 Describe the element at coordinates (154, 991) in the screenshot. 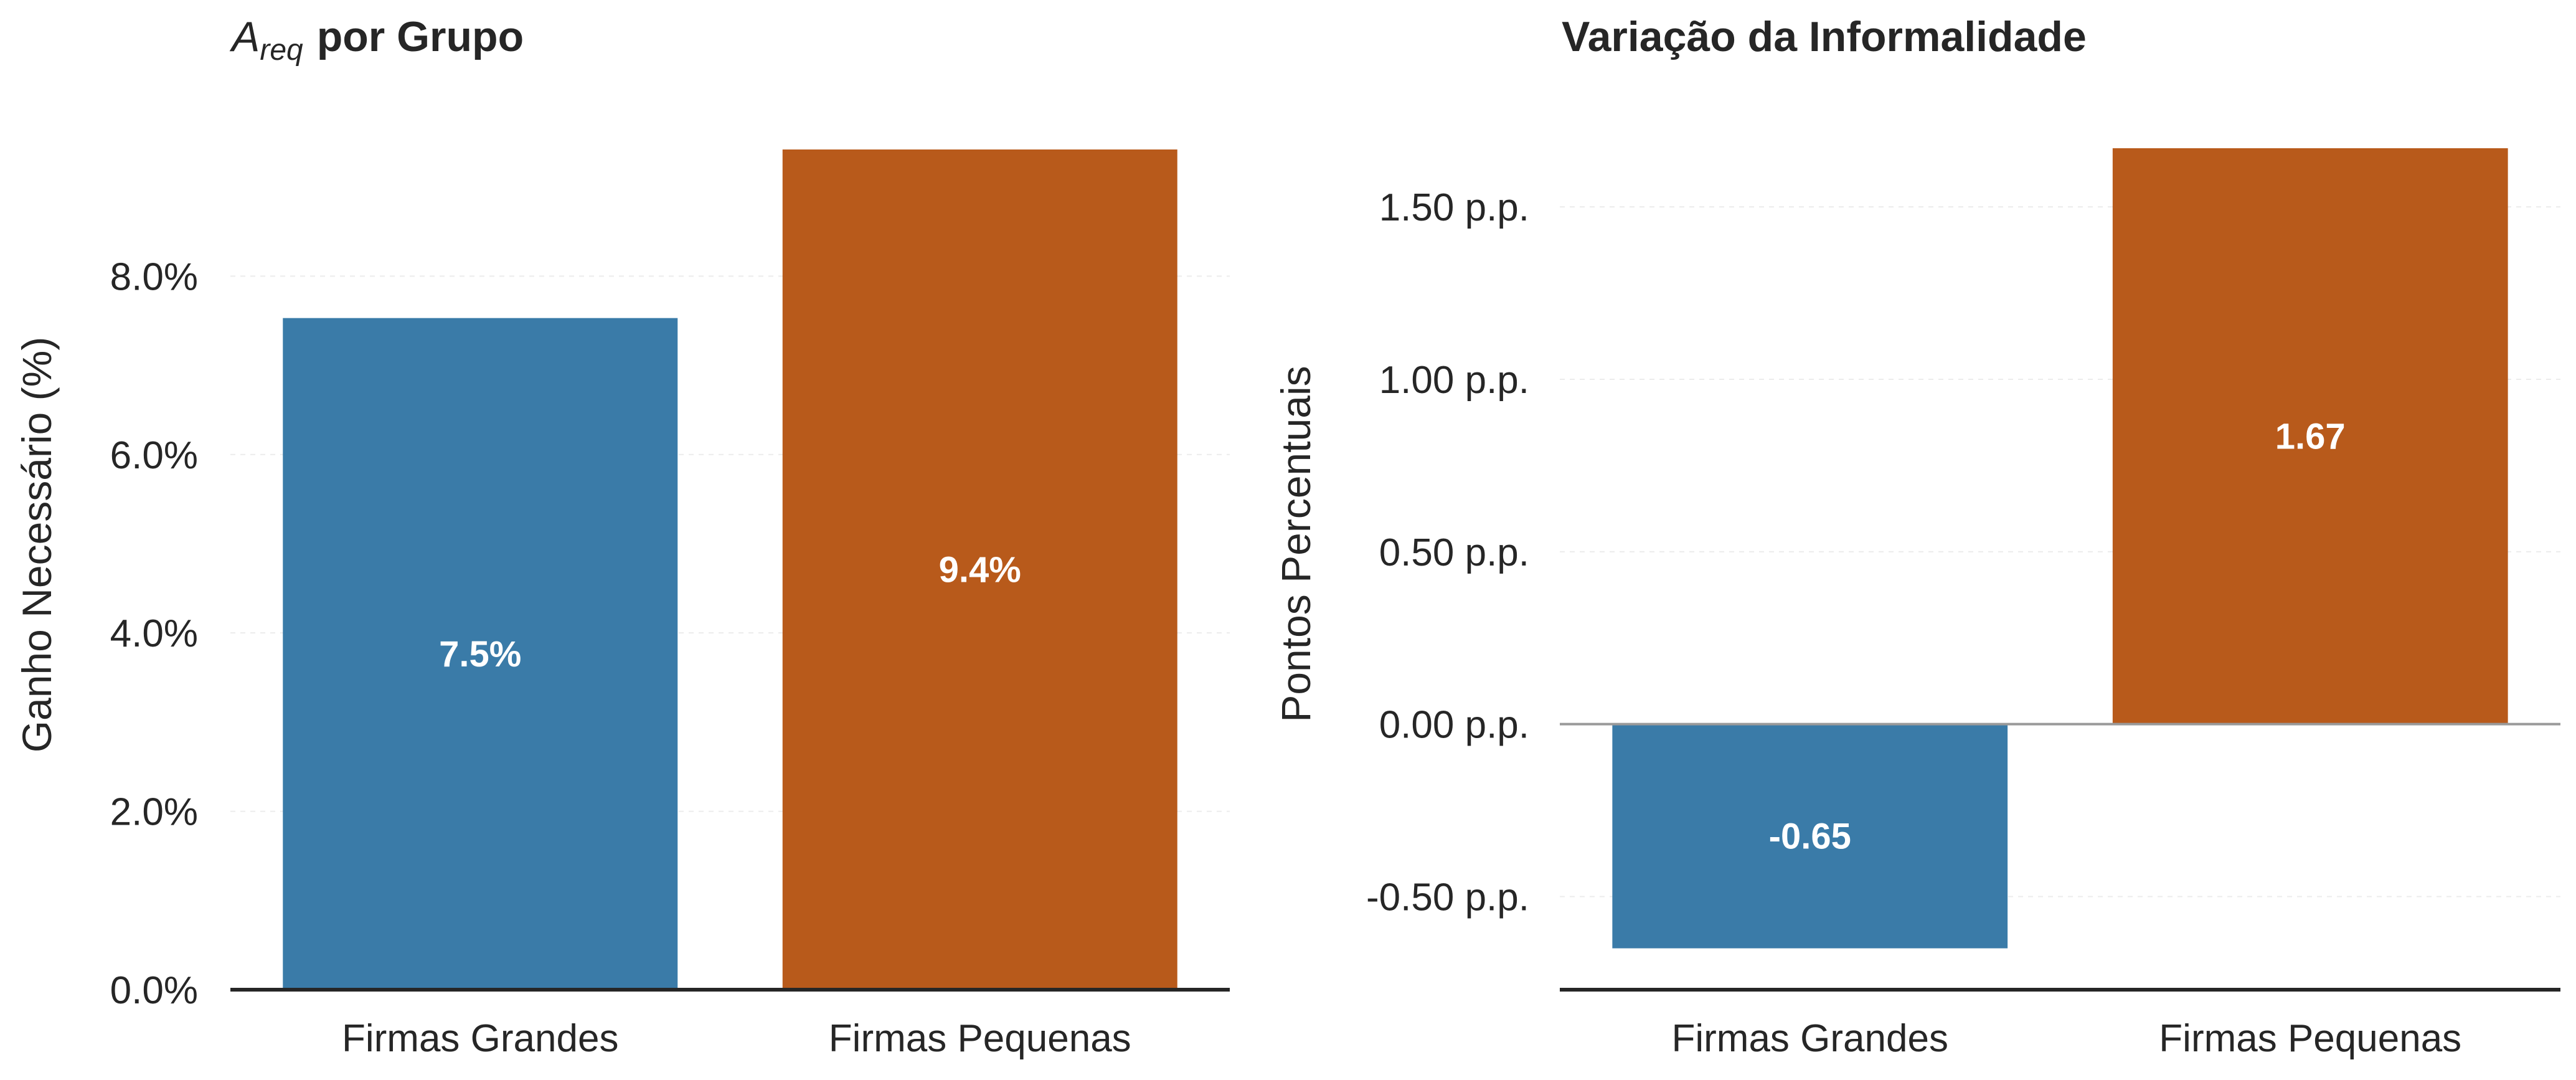

I see `y-tick-label: 0.0%` at that location.